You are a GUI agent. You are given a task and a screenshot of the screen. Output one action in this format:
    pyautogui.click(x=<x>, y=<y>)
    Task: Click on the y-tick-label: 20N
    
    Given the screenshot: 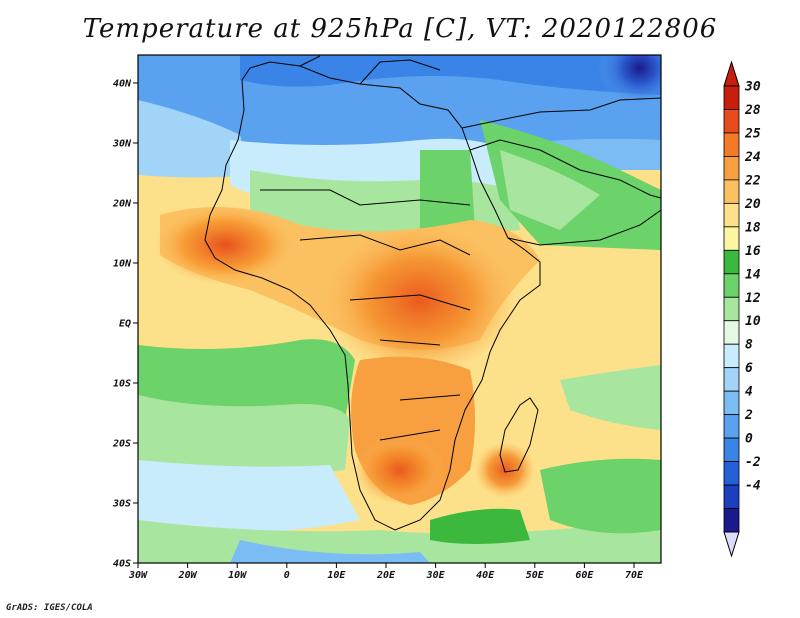 What is the action you would take?
    pyautogui.click(x=122, y=204)
    